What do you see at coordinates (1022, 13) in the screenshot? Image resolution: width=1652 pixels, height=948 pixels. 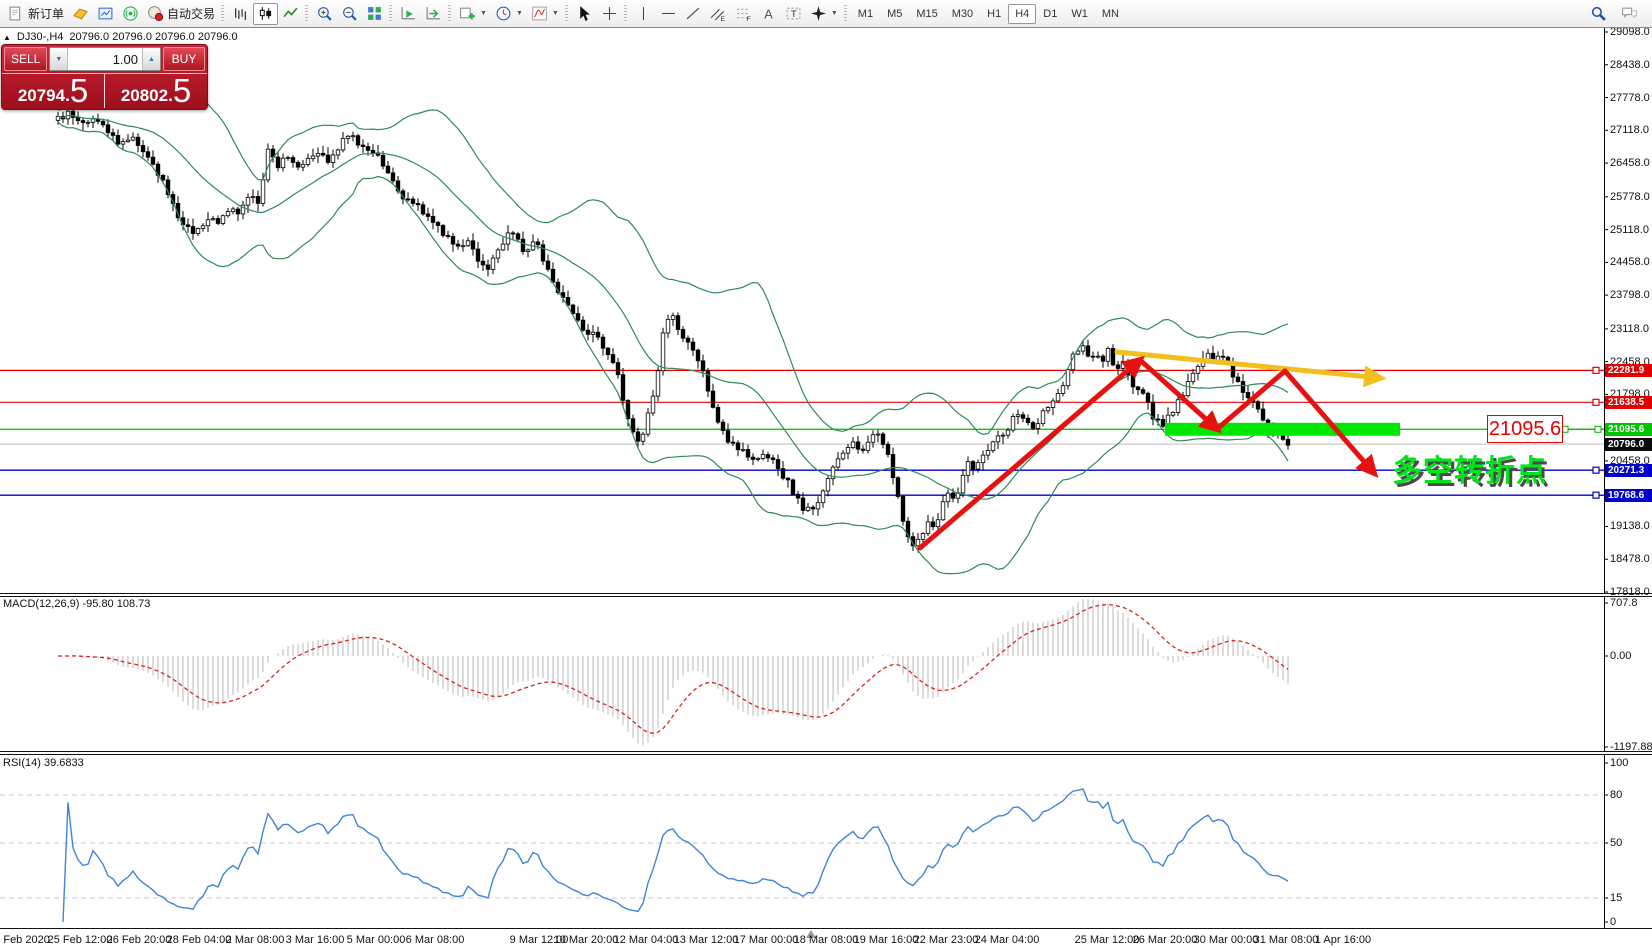 I see `tf-h4-button: H4` at bounding box center [1022, 13].